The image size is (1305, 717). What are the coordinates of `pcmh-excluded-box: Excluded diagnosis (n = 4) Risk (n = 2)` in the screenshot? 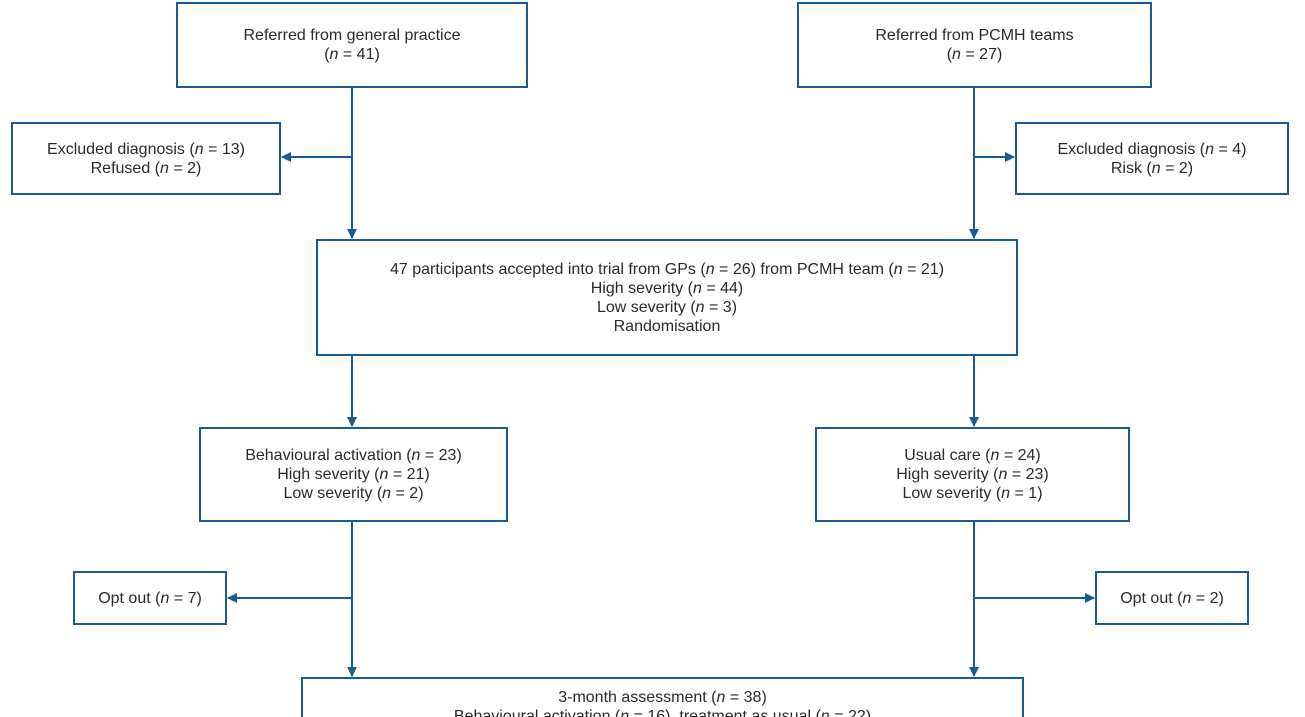 It's located at (1152, 158).